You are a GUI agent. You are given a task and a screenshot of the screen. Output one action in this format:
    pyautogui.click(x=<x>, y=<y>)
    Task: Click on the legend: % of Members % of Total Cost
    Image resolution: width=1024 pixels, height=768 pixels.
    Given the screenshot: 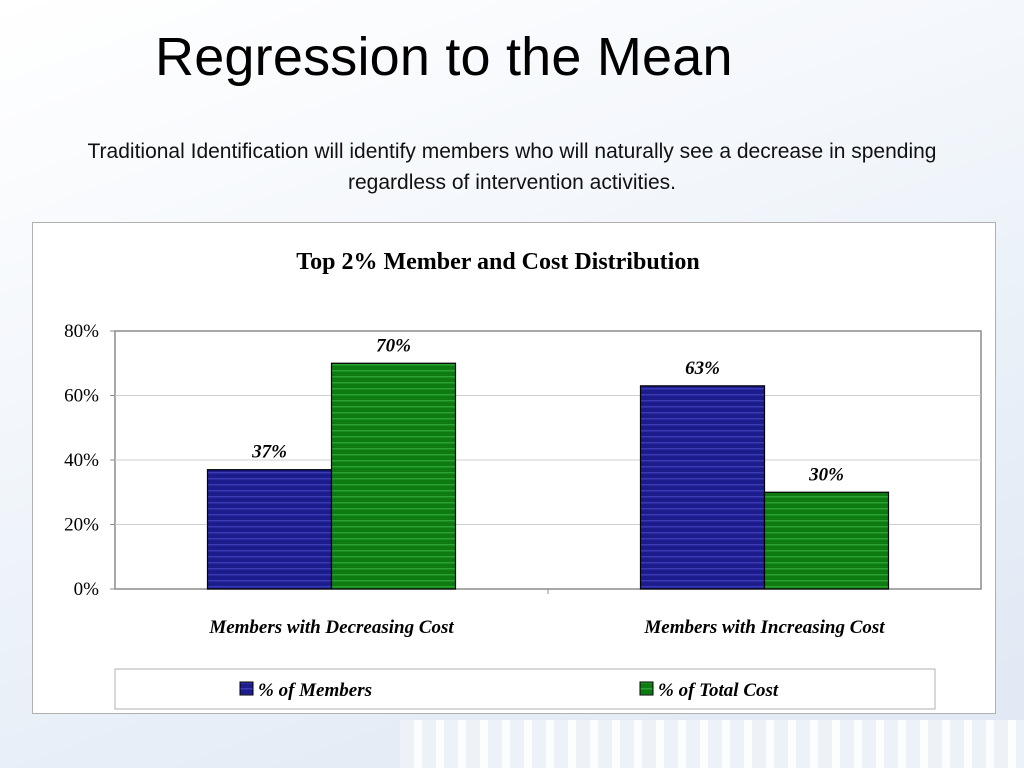 What is the action you would take?
    pyautogui.click(x=509, y=690)
    